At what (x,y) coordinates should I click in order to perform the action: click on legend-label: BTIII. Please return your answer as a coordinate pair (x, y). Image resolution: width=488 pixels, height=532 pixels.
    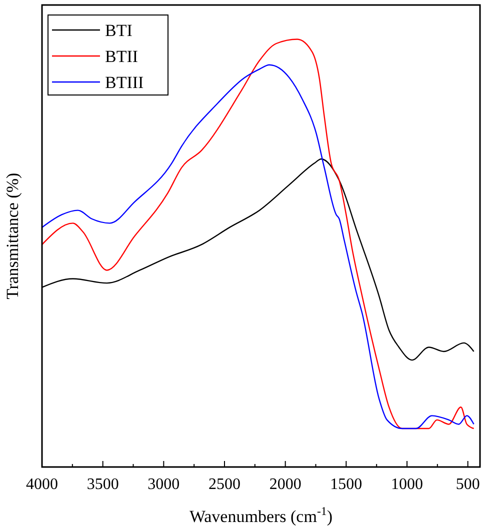
    Looking at the image, I should click on (124, 82).